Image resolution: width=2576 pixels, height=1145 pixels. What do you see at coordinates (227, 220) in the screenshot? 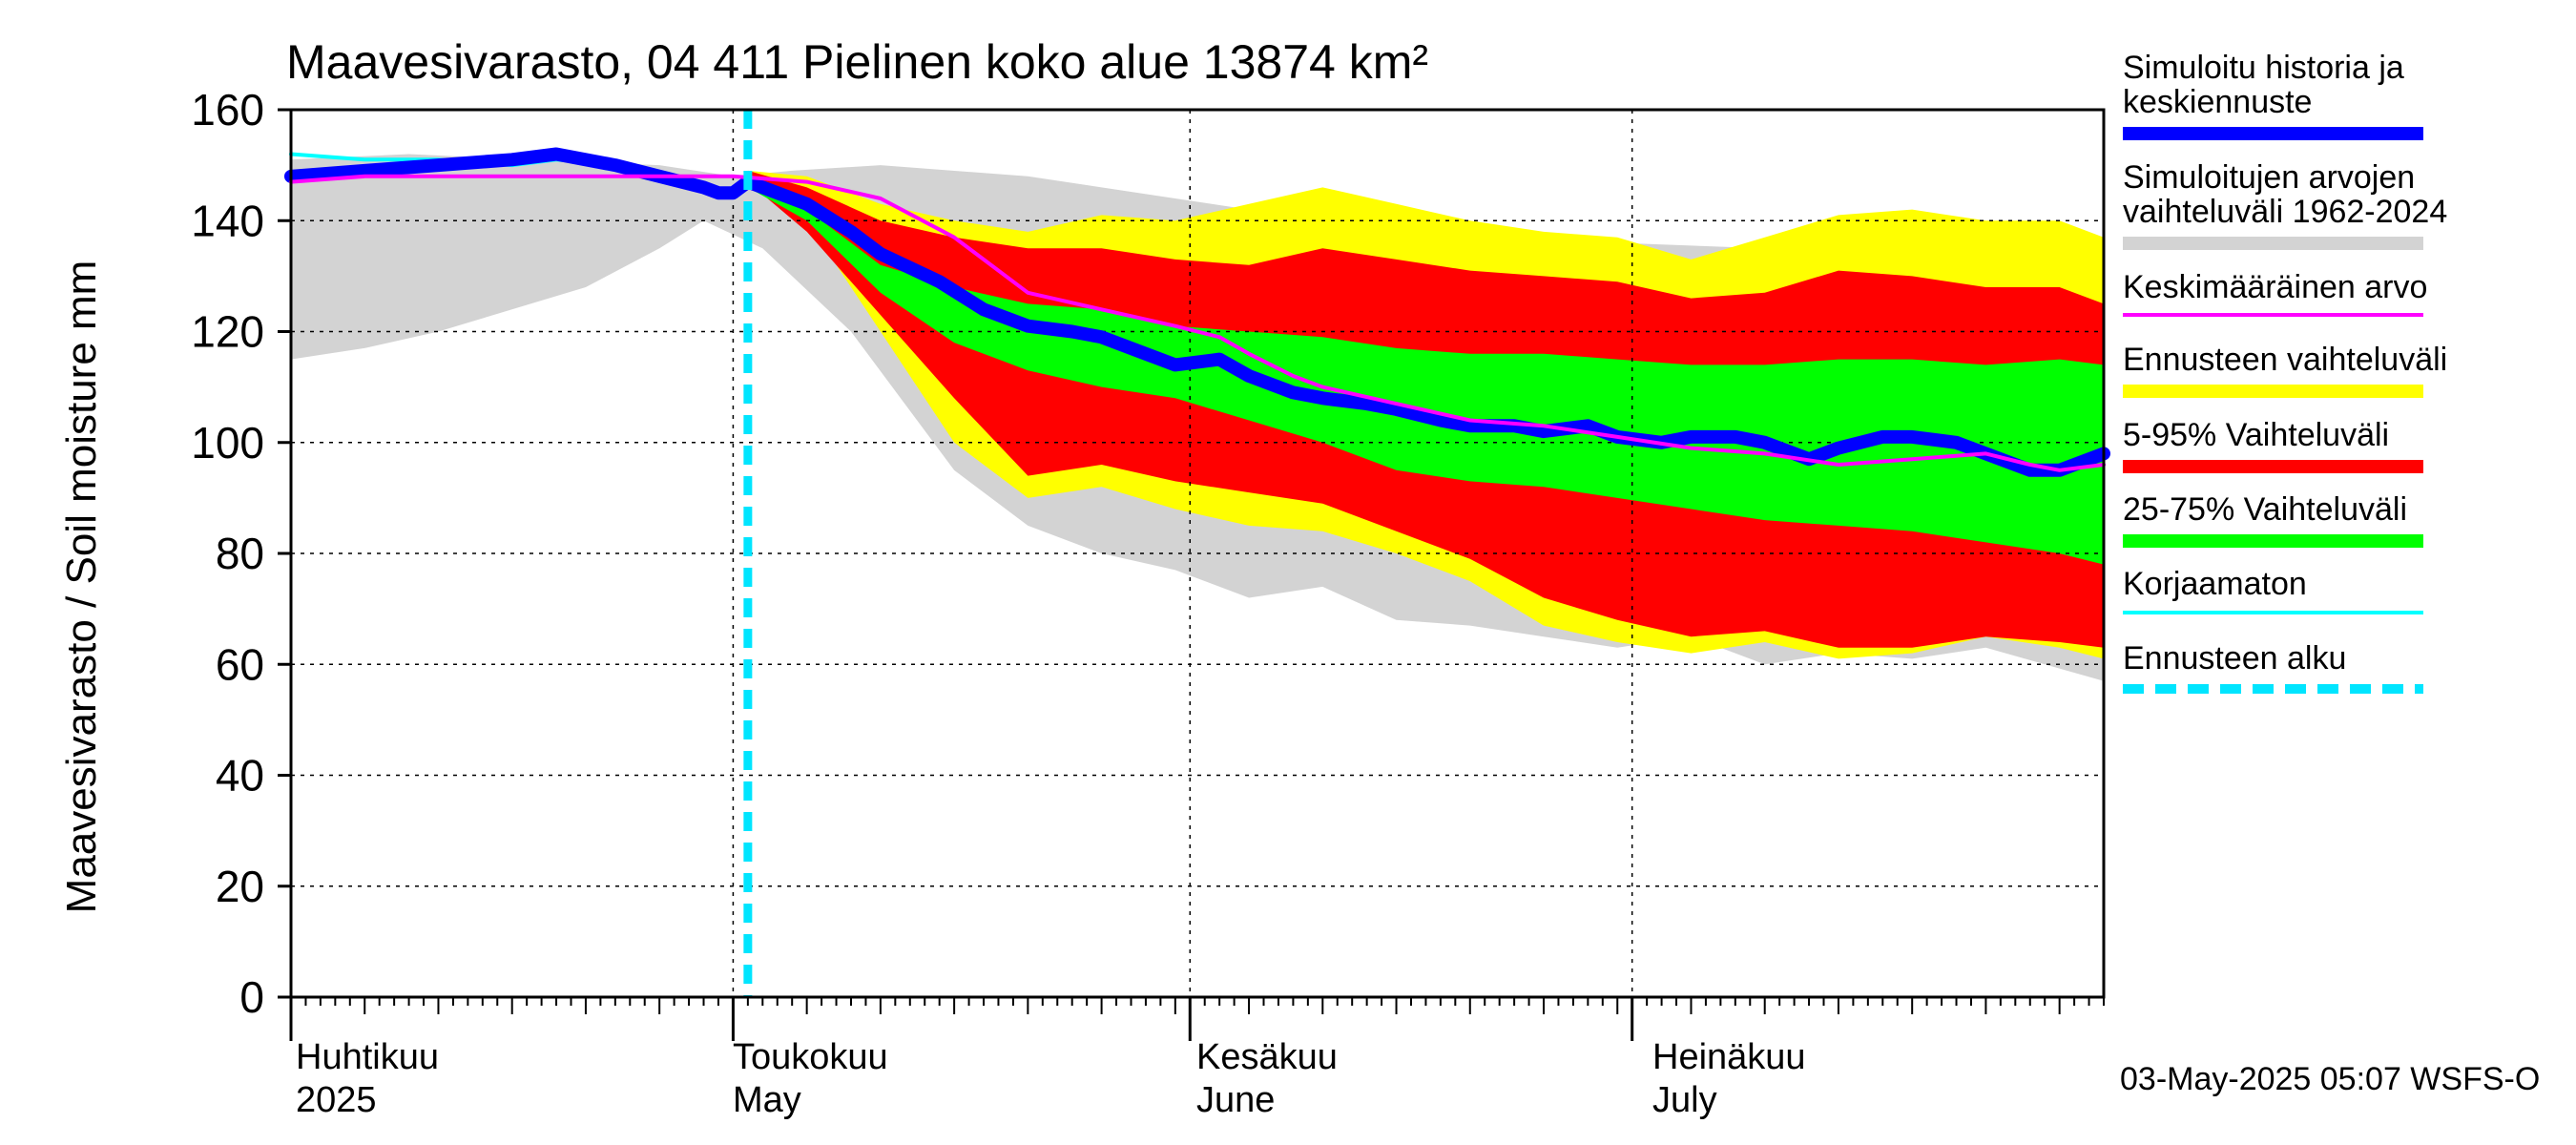
I see `y-tick-label: 140` at bounding box center [227, 220].